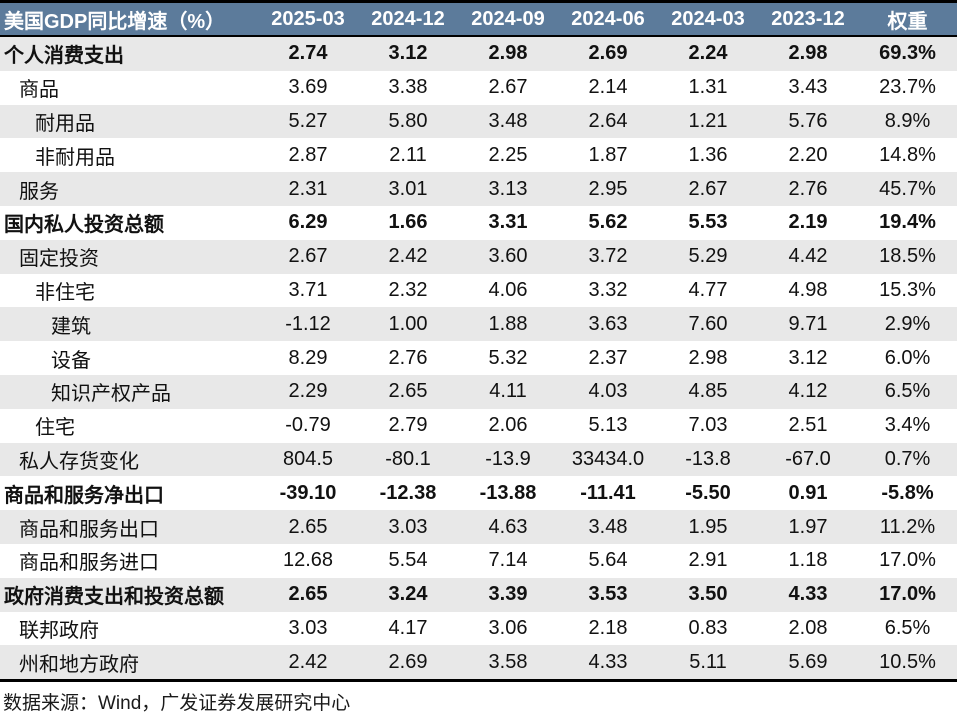 The width and height of the screenshot is (957, 712). What do you see at coordinates (808, 20) in the screenshot?
I see `column-header-2023-12: 2023-12` at bounding box center [808, 20].